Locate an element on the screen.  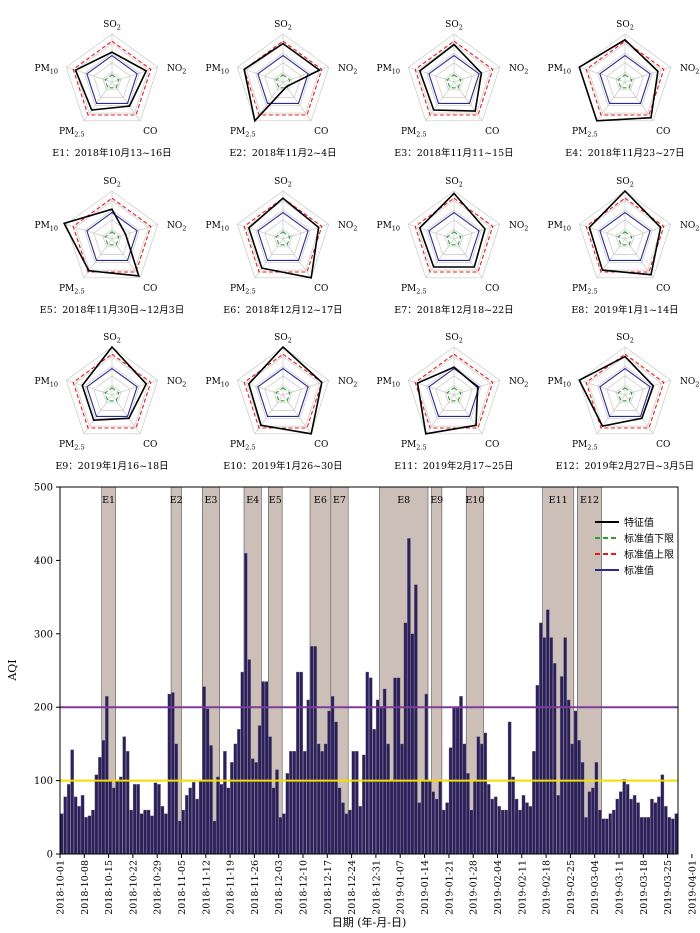
radar-panel-7: SO2 NO2 CO PM2.5 PM10 E7：2018年12月18~22日 is located at coordinates (453, 246).